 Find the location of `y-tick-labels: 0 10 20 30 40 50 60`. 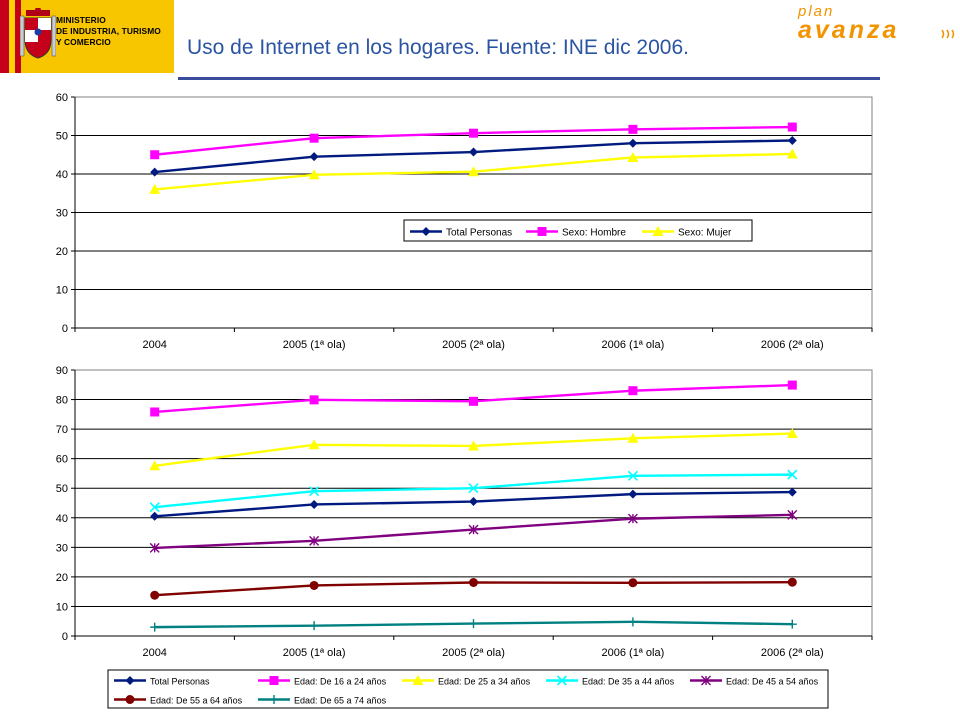

y-tick-labels: 0 10 20 30 40 50 60 is located at coordinates (62, 213).